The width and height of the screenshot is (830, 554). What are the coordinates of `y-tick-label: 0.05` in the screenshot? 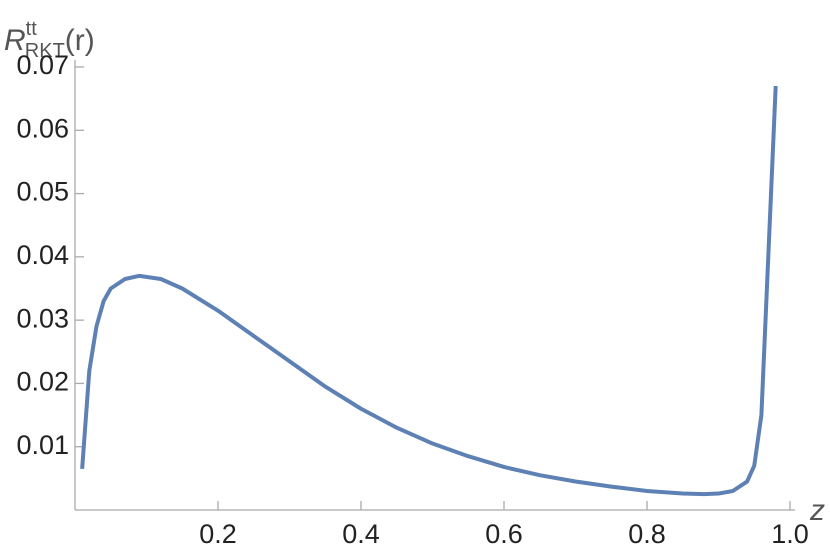 It's located at (42, 192).